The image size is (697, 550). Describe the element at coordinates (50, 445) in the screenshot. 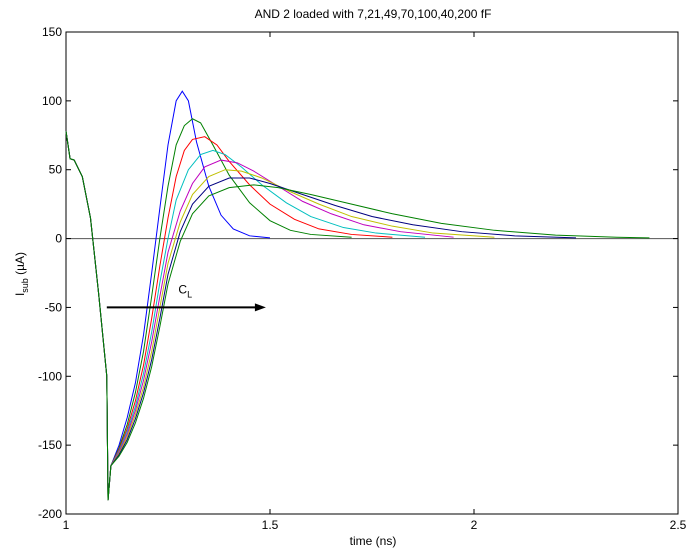

I see `y-tick-label: -150` at that location.